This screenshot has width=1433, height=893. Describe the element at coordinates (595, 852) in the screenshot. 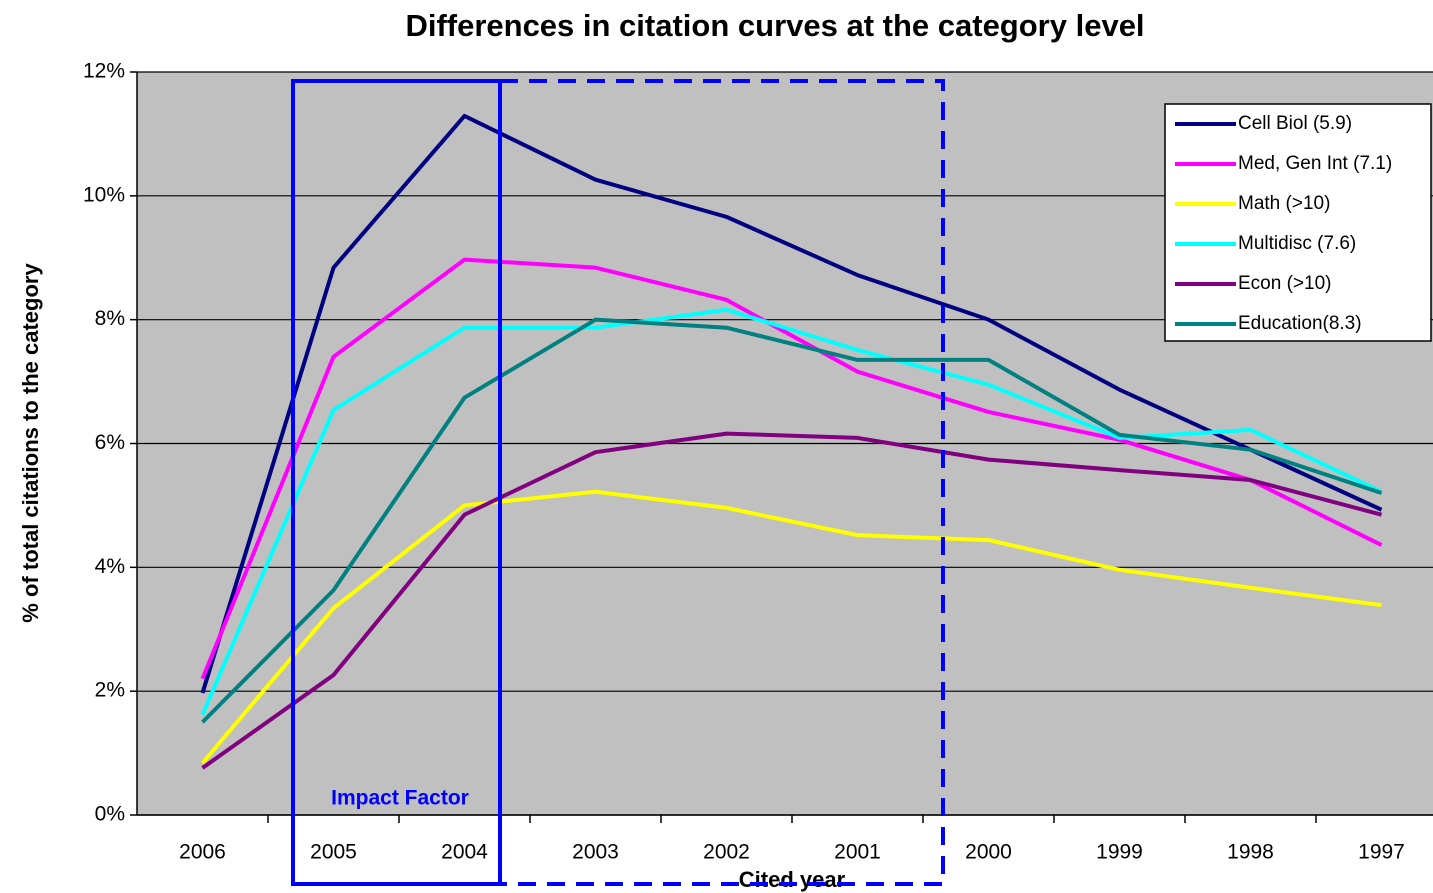

I see `x-tick-label: 2003` at that location.